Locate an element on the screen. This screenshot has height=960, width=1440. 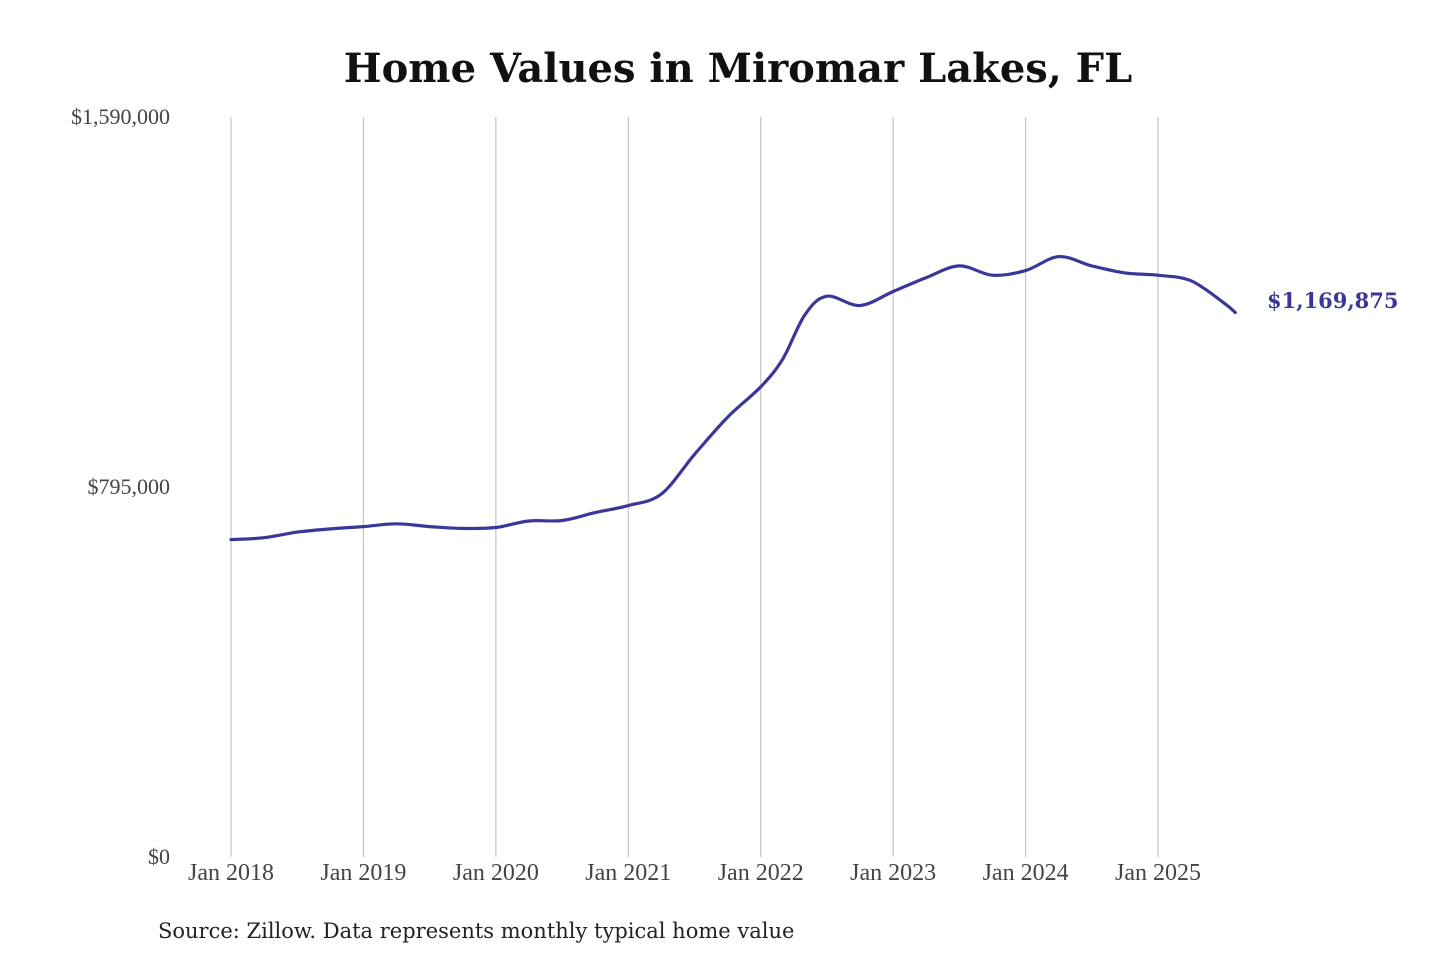
y-tick-label: $1,590,000 is located at coordinates (120, 116).